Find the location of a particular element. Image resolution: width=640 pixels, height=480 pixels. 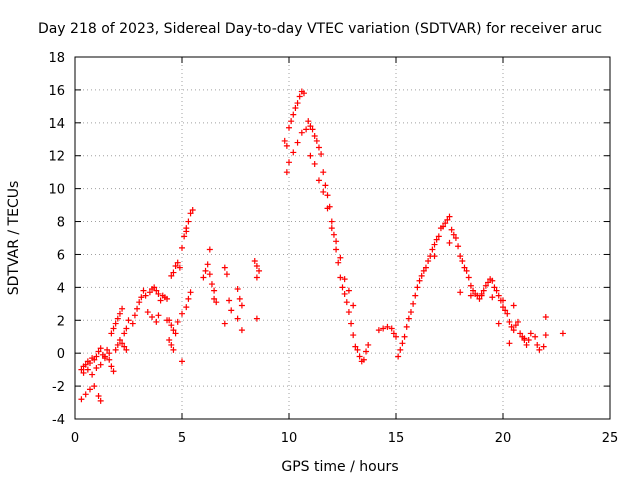

y-tick-label: 12 is located at coordinates (56, 157).